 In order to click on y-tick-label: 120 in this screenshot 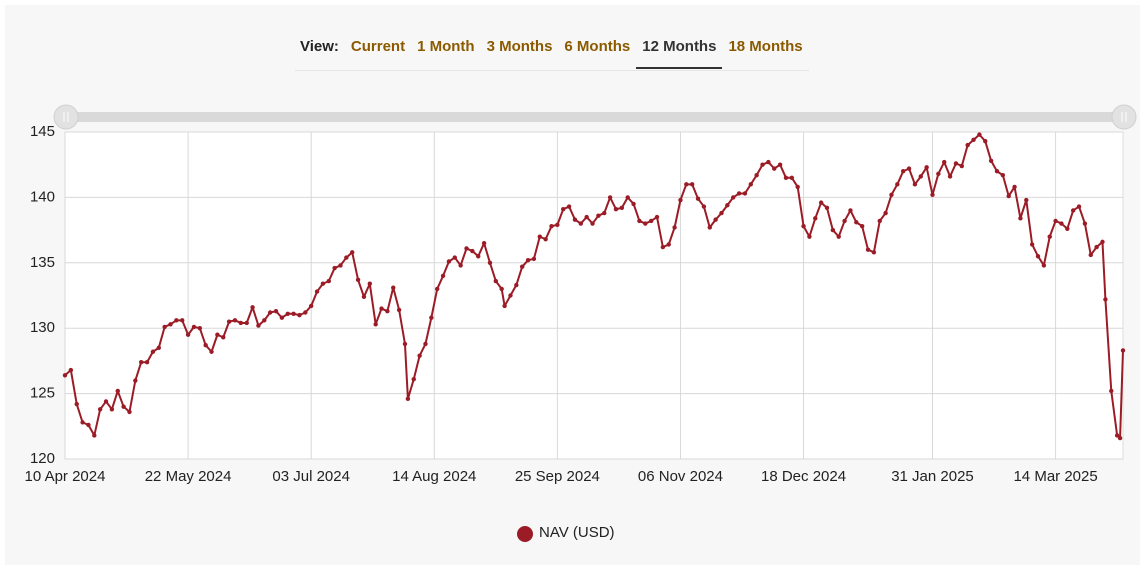, I will do `click(42, 458)`.